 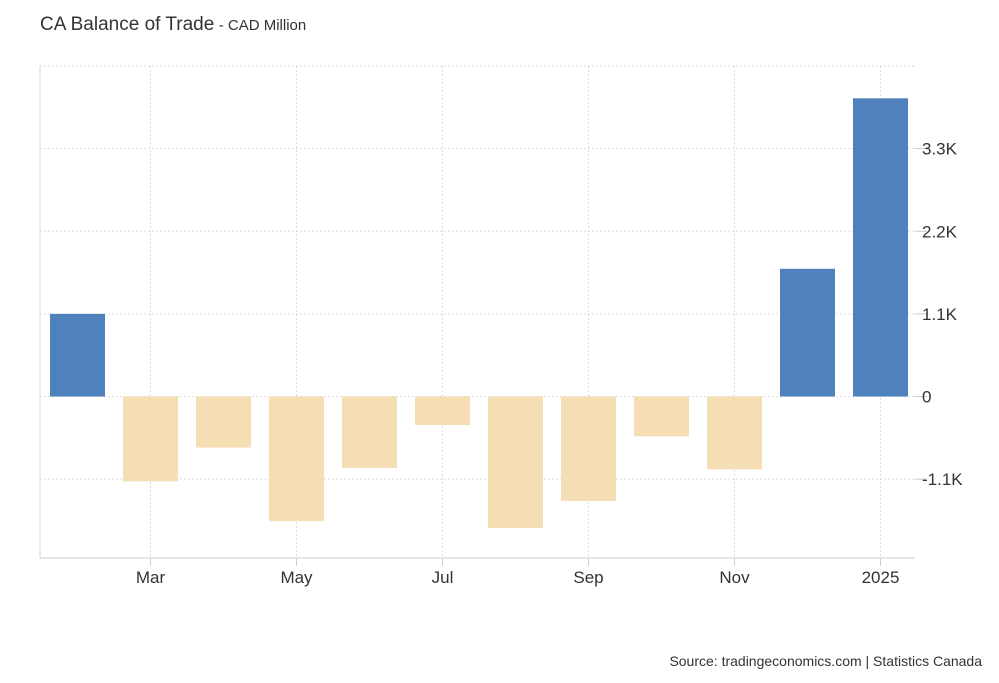 I want to click on x-tick-label: Sep, so click(x=588, y=577).